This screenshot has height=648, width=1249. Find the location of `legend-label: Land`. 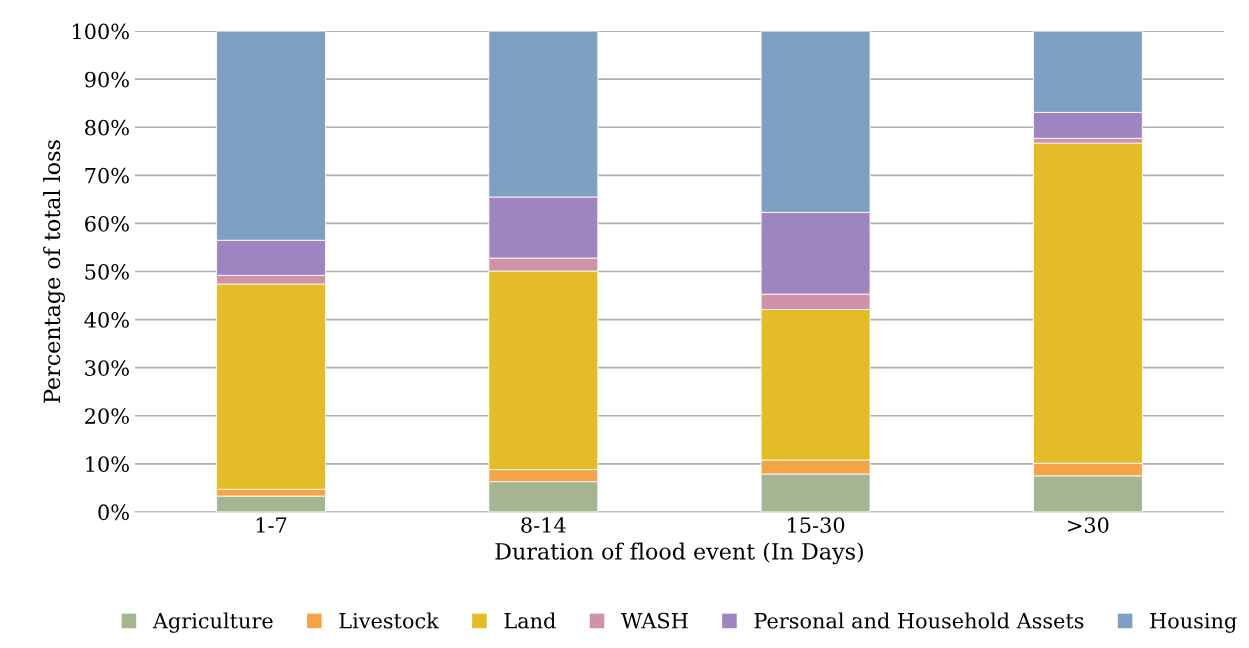

legend-label: Land is located at coordinates (530, 620).